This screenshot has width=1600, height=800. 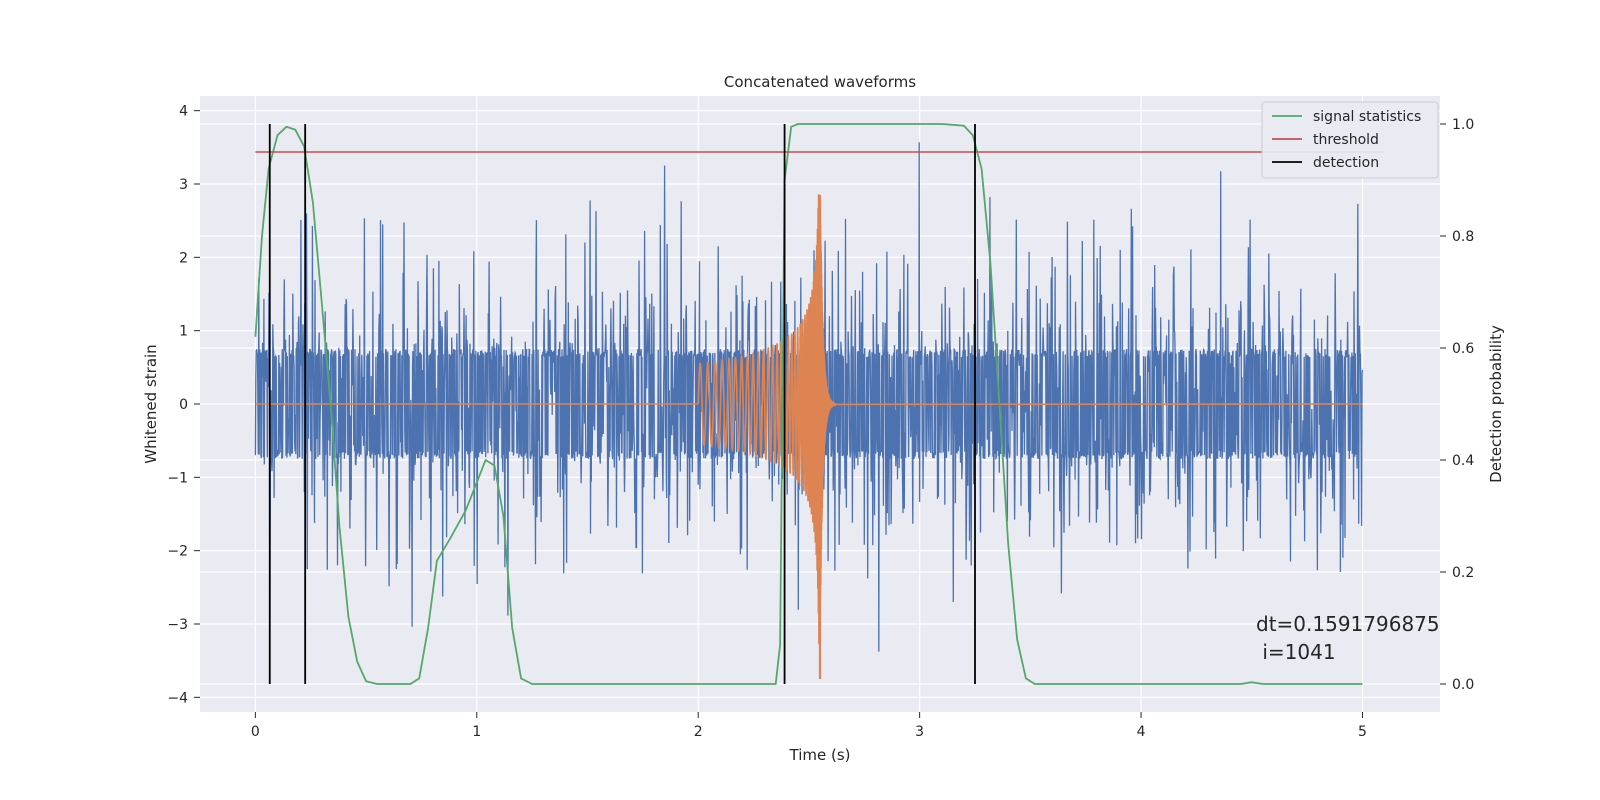 What do you see at coordinates (183, 185) in the screenshot?
I see `y-tick-label-7: 3` at bounding box center [183, 185].